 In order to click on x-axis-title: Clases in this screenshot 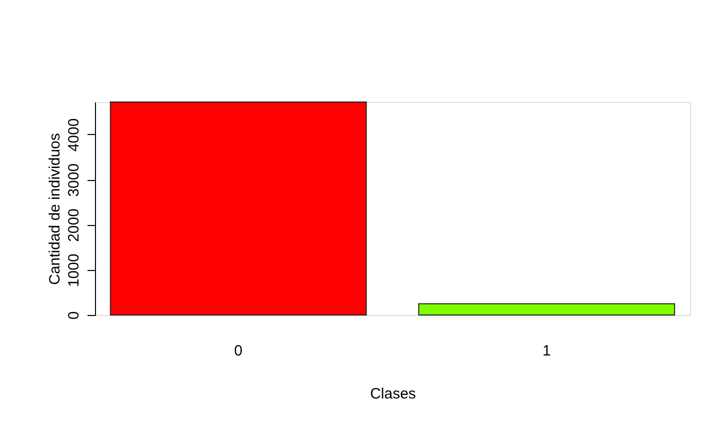, I will do `click(393, 394)`.